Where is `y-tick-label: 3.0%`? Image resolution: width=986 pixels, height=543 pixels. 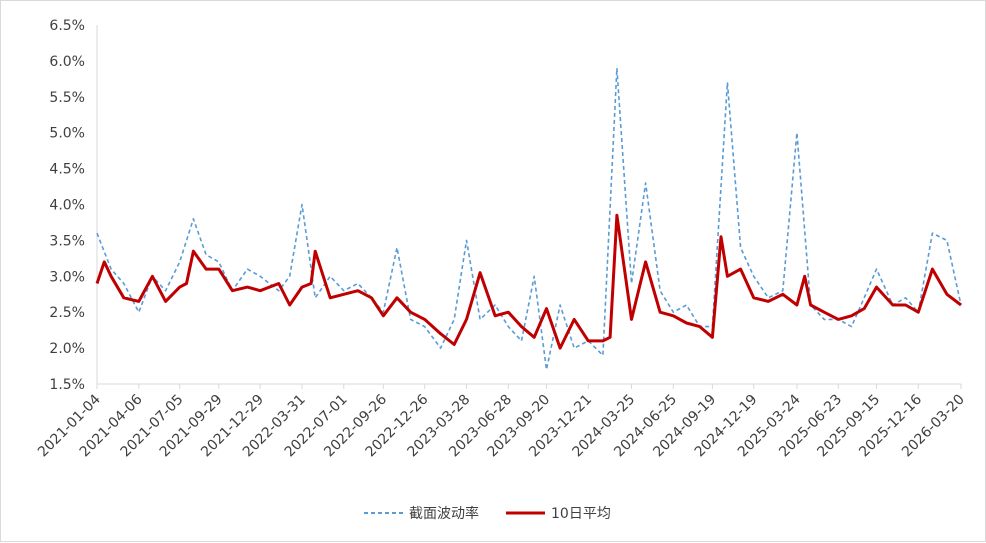
y-tick-label: 3.0% is located at coordinates (67, 277).